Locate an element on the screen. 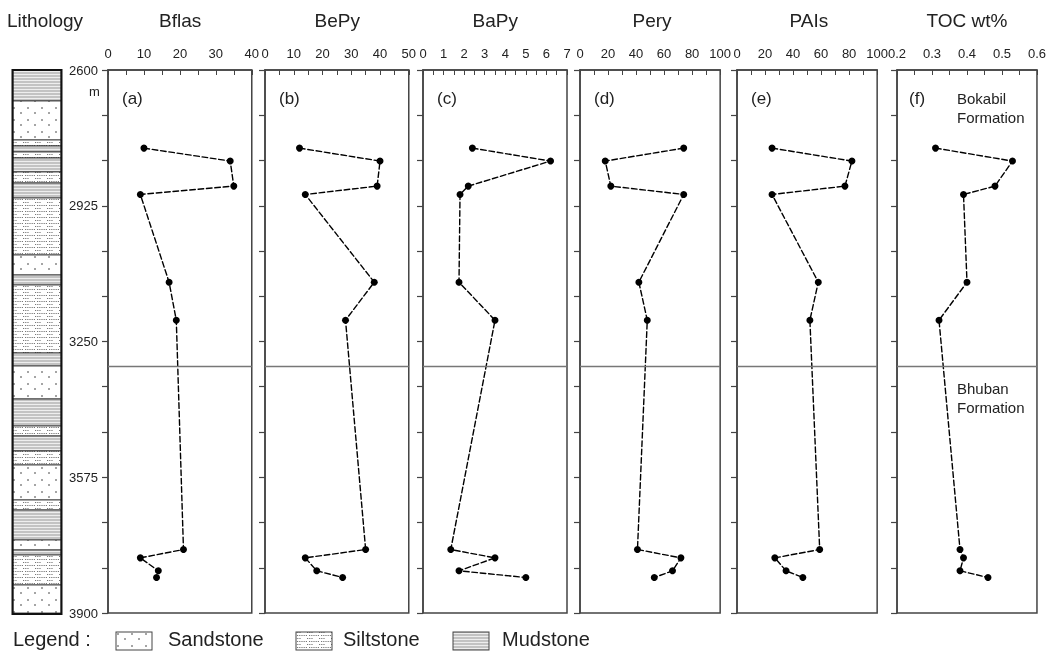 The width and height of the screenshot is (1047, 658). y-tick-label: 2925 is located at coordinates (83, 206).